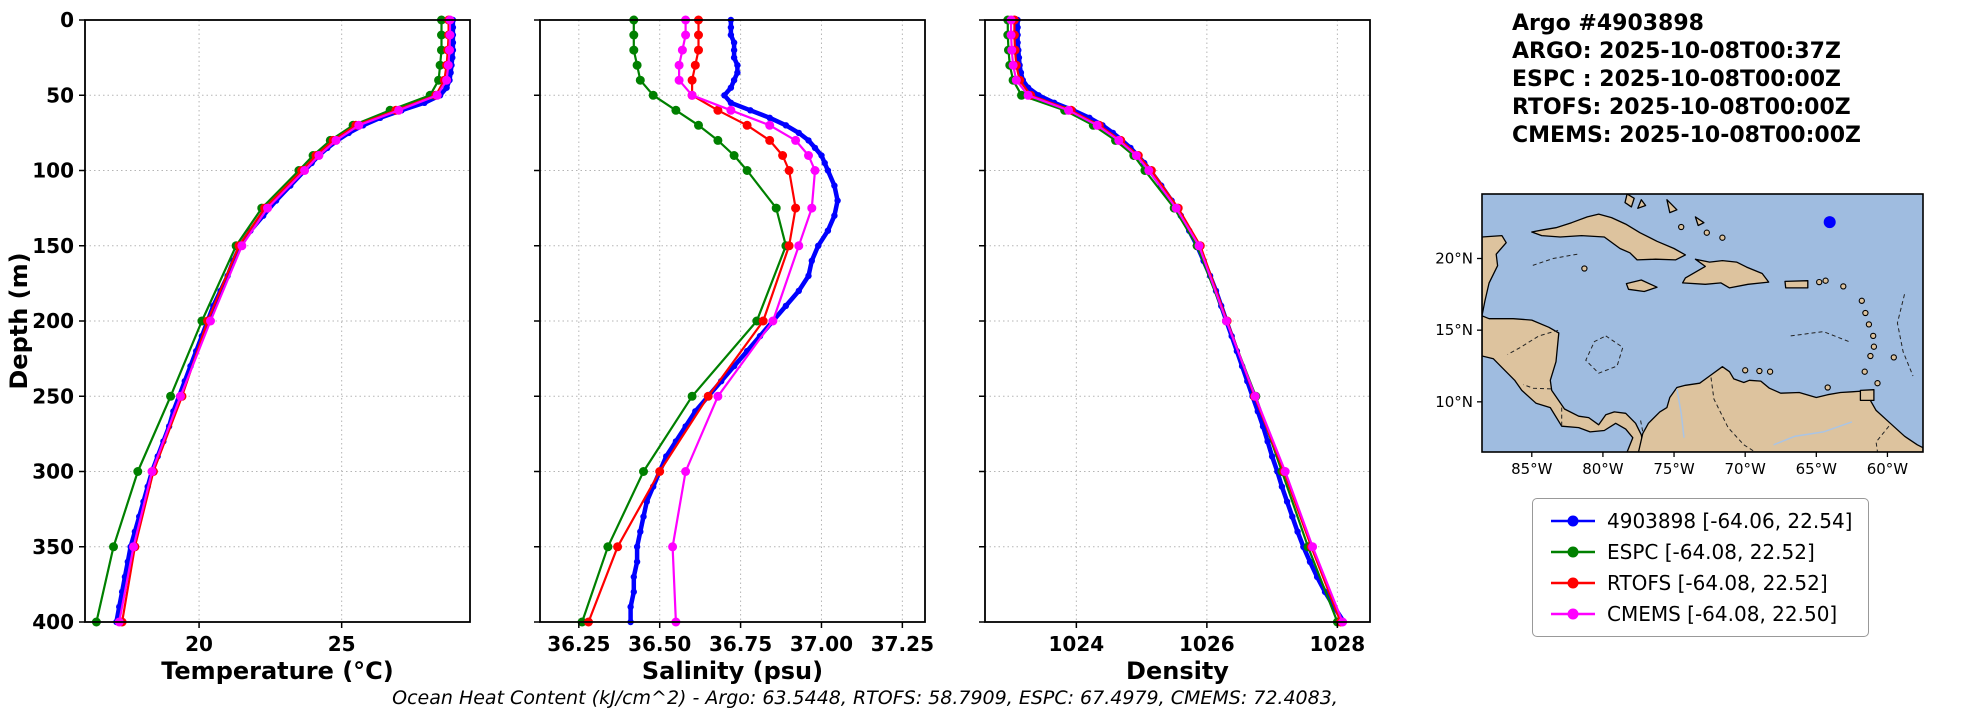  Describe the element at coordinates (1722, 614) in the screenshot. I see `legend-label: CMEMS [-64.08, 22.50]` at that location.